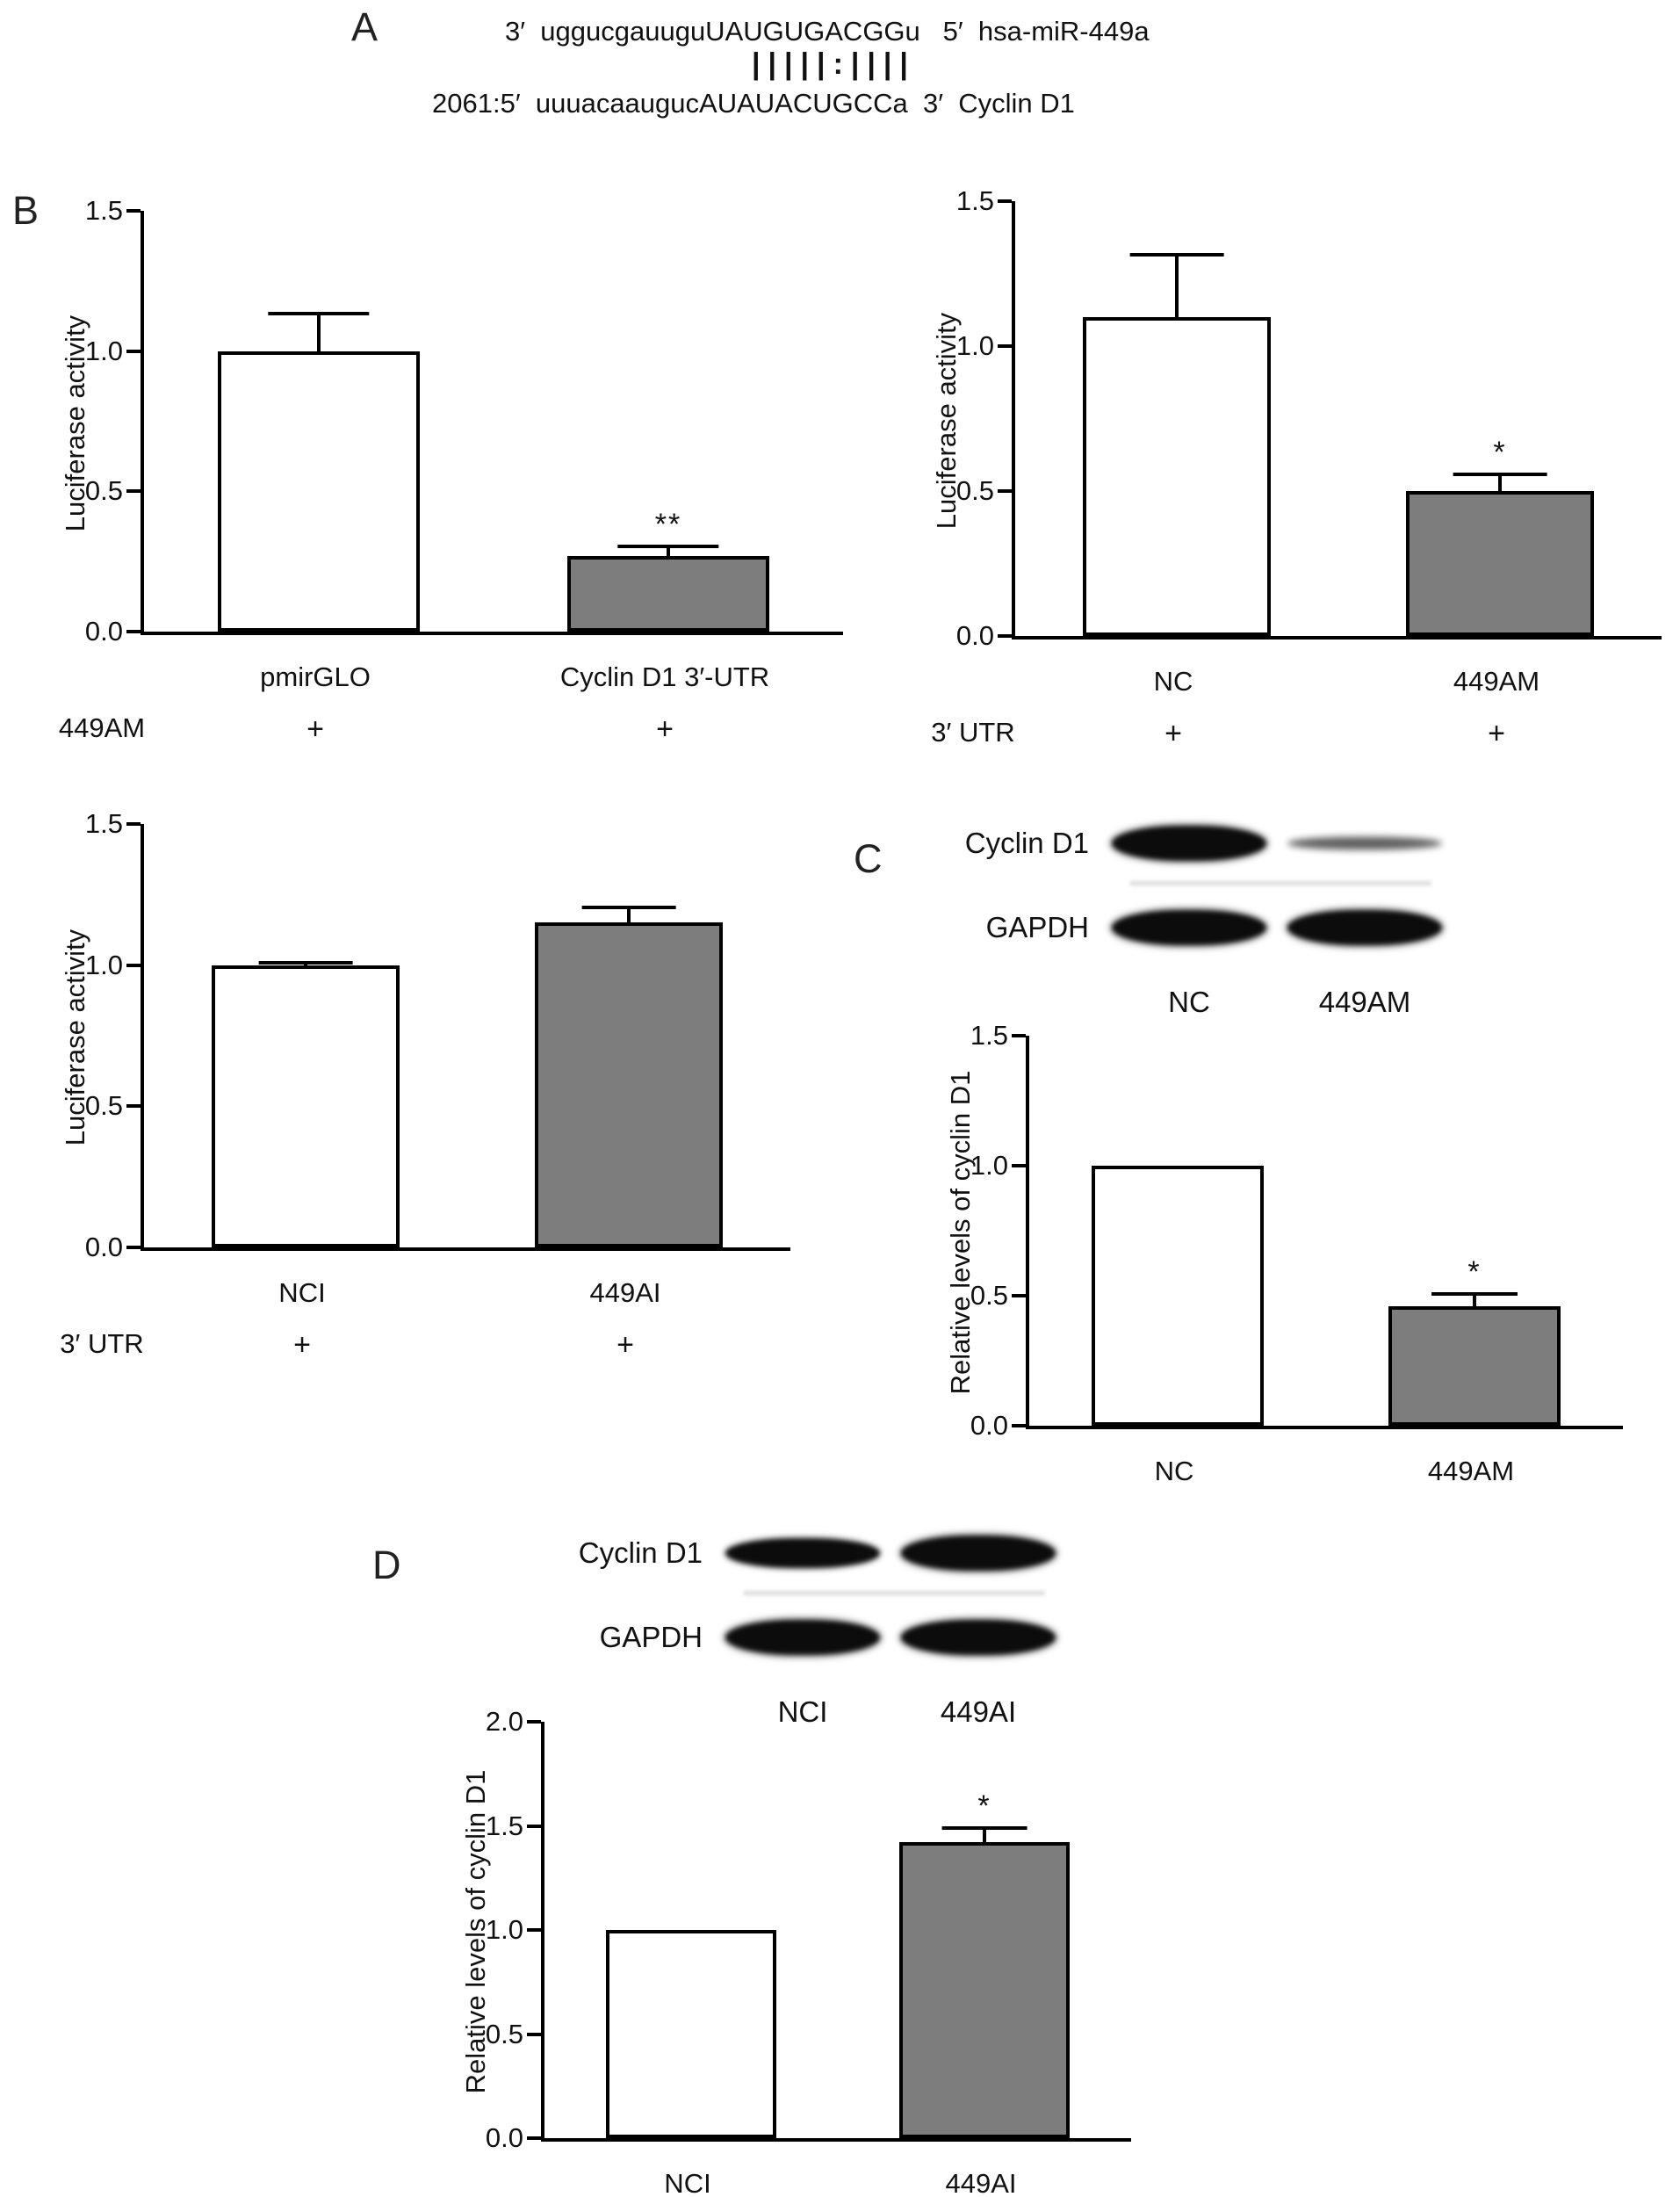 The width and height of the screenshot is (1680, 2197). I want to click on bar-449am, so click(1500, 563).